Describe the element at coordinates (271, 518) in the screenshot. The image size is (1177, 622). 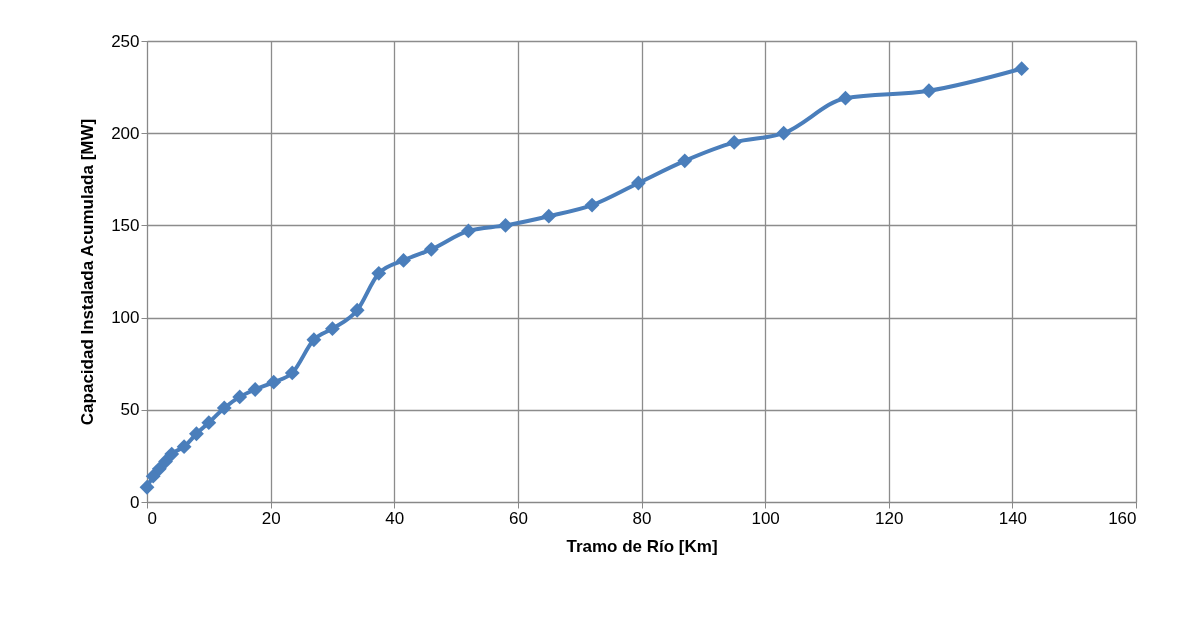
I see `x-tick-label: 20` at that location.